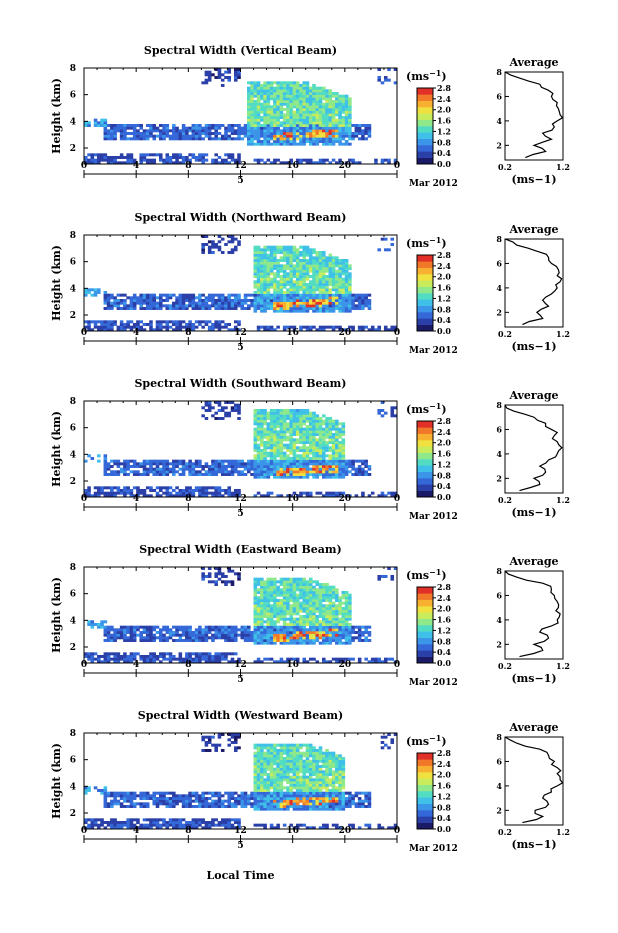 This screenshot has width=618, height=933. I want to click on colorbar-swatch, so click(425, 462).